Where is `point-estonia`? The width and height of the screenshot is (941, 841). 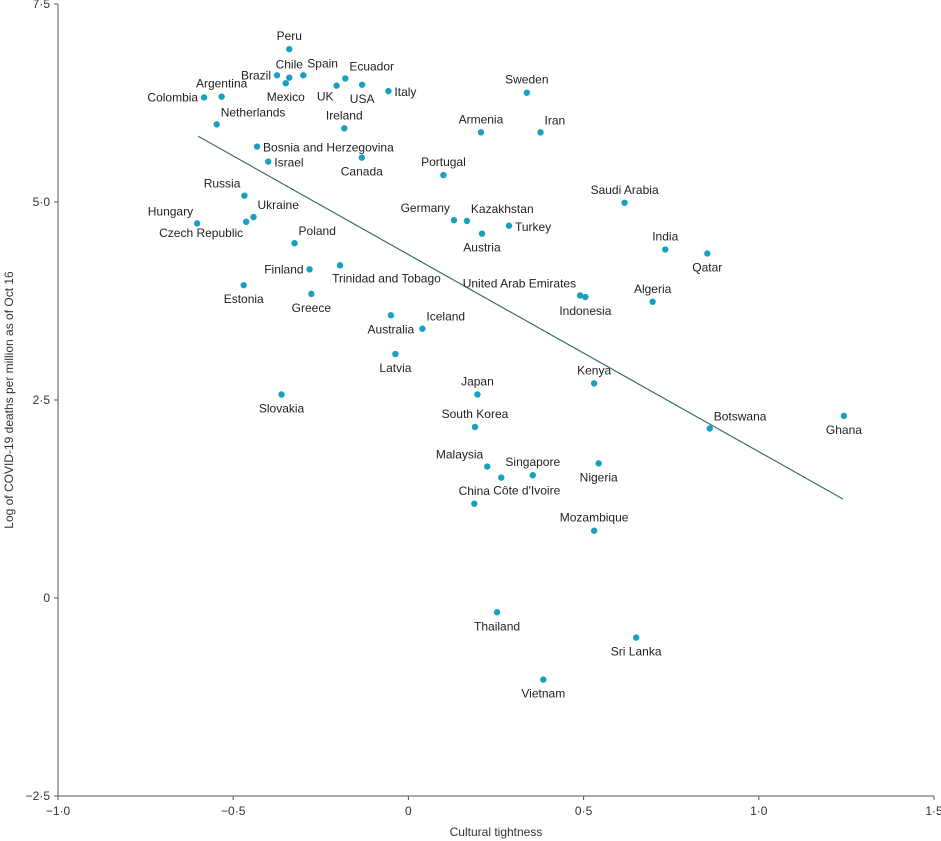 point-estonia is located at coordinates (243, 285).